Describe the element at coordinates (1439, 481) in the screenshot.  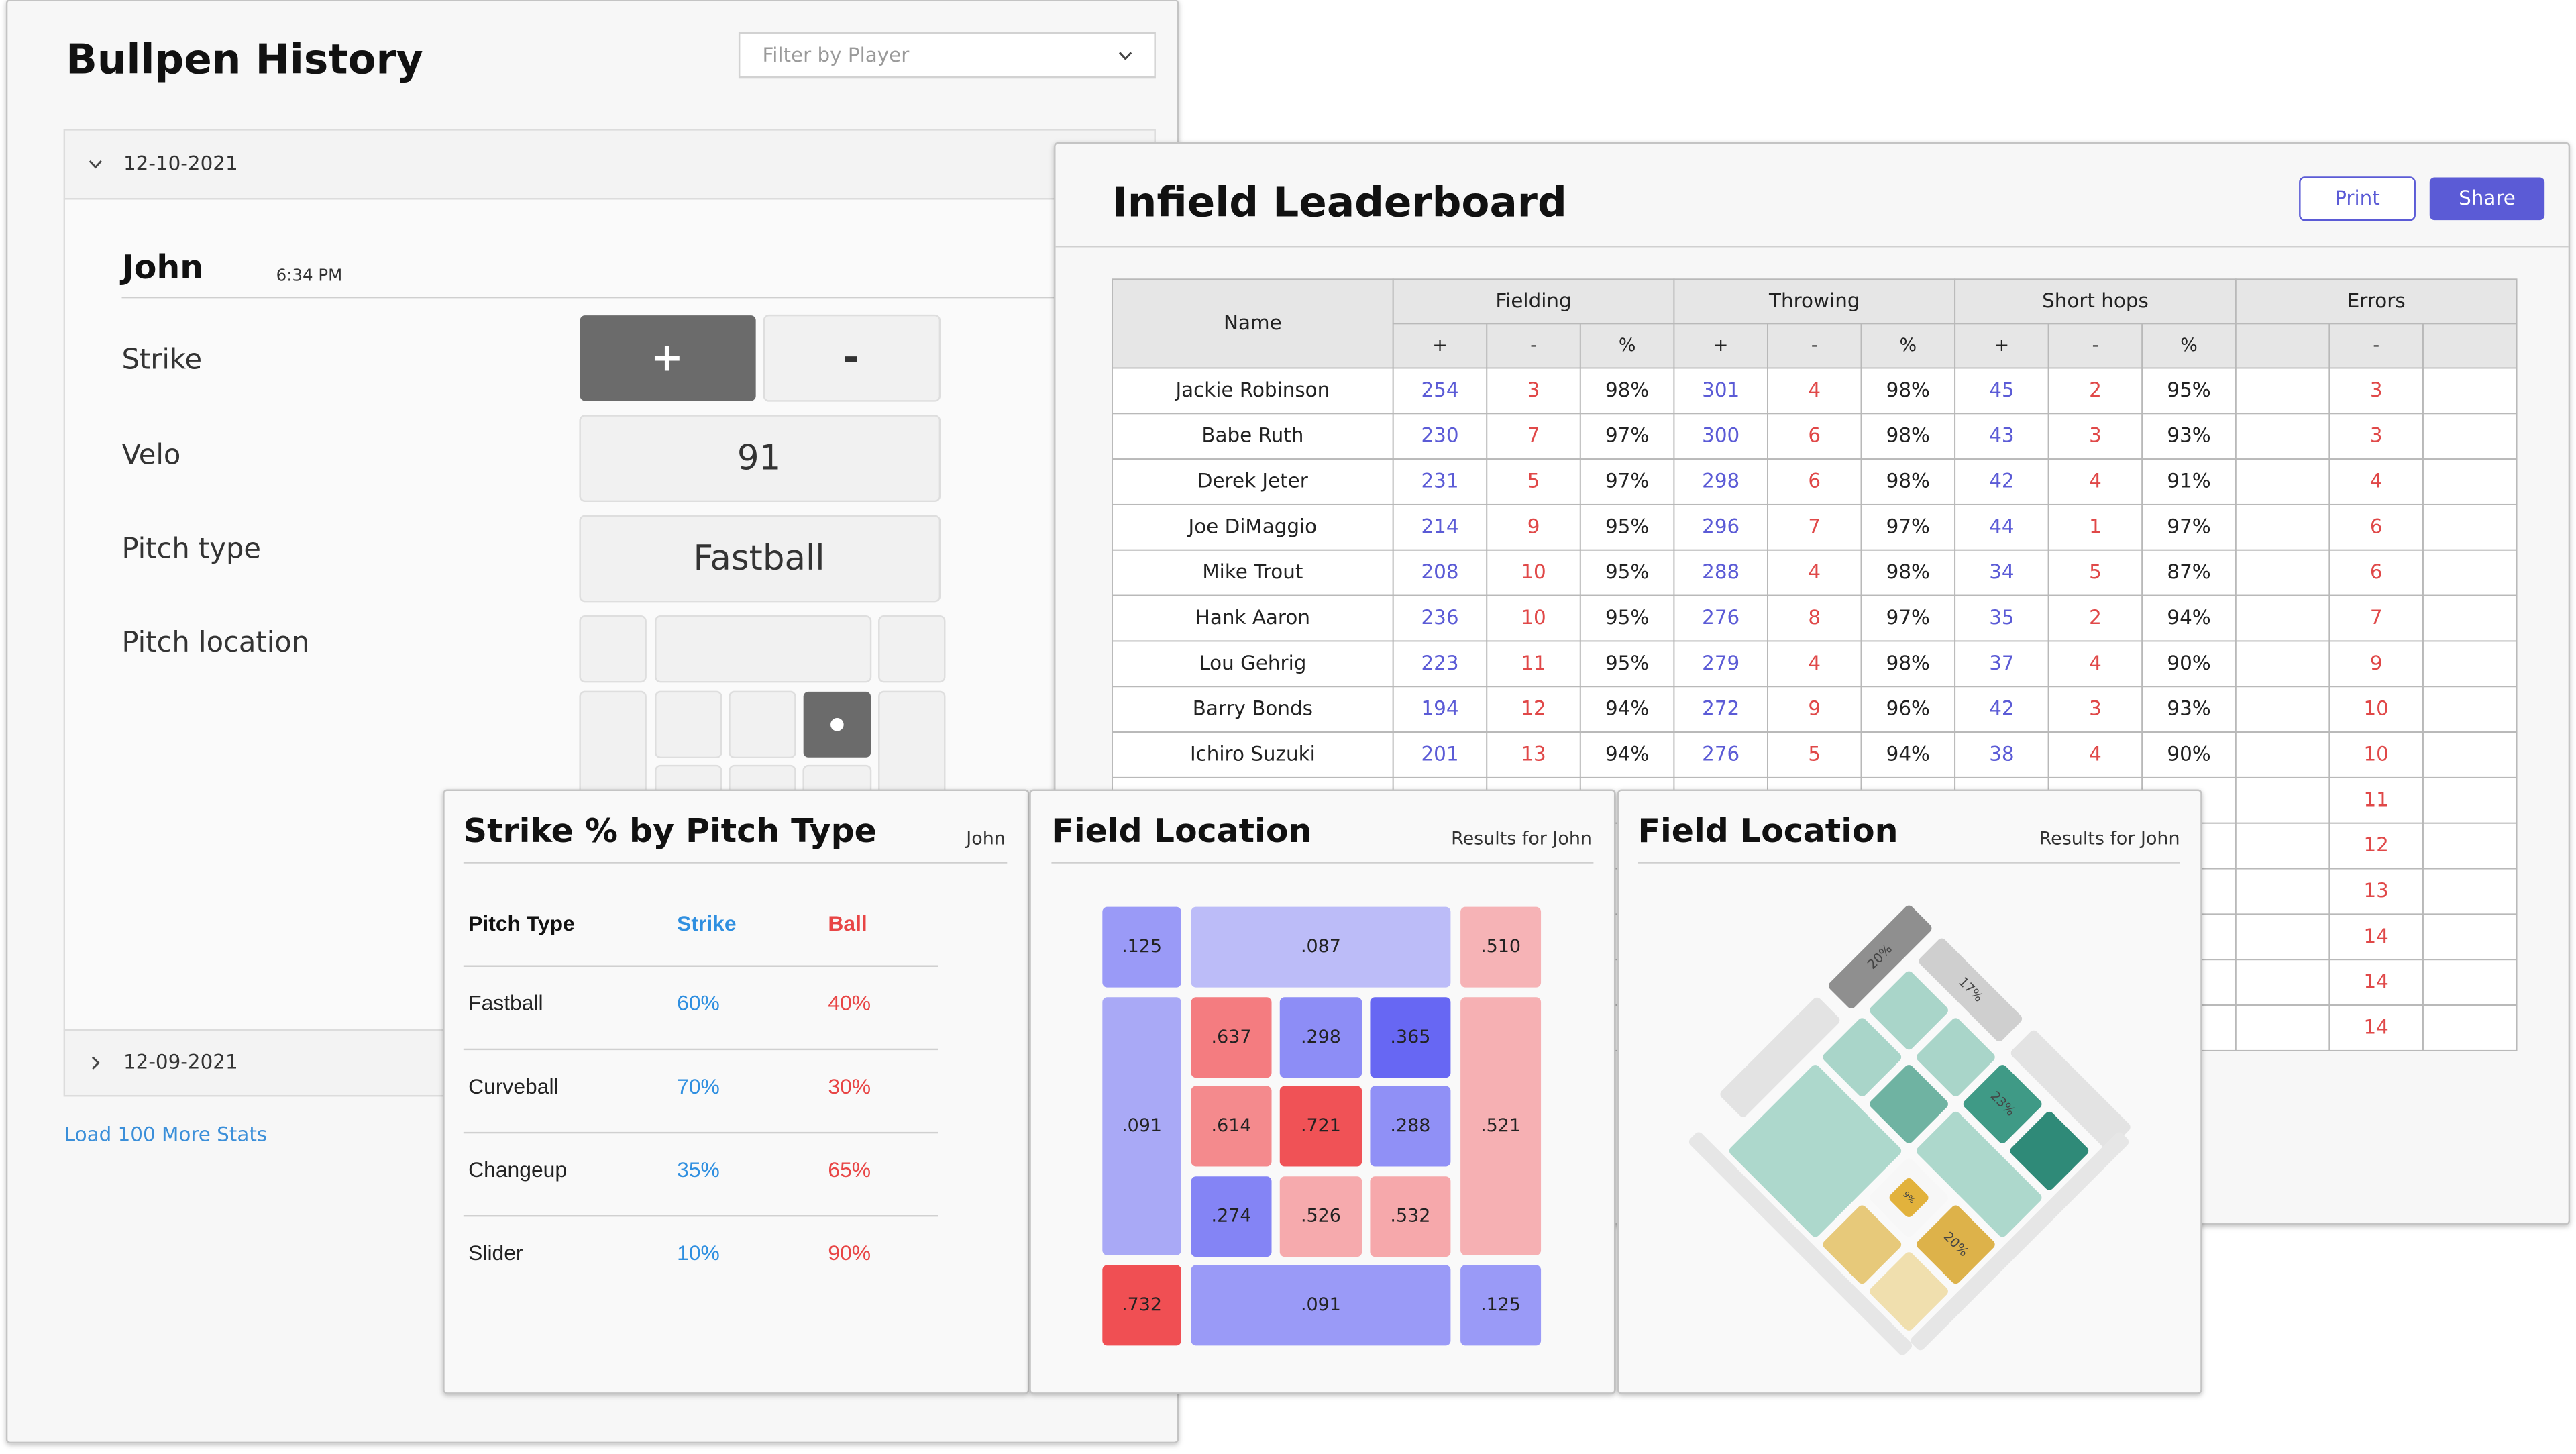
I see `stat-cell: 231` at that location.